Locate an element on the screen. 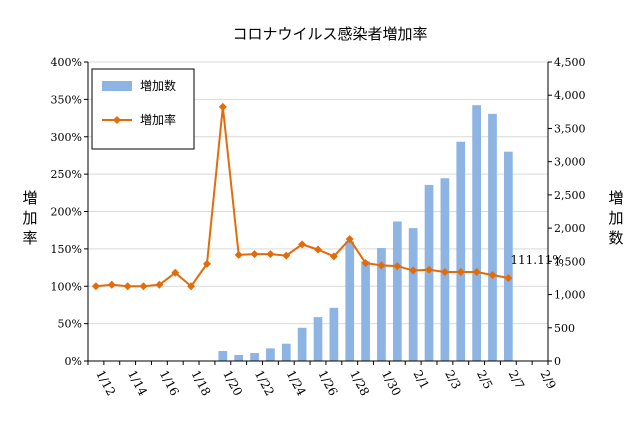  data-label: 111.11% is located at coordinates (536, 260).